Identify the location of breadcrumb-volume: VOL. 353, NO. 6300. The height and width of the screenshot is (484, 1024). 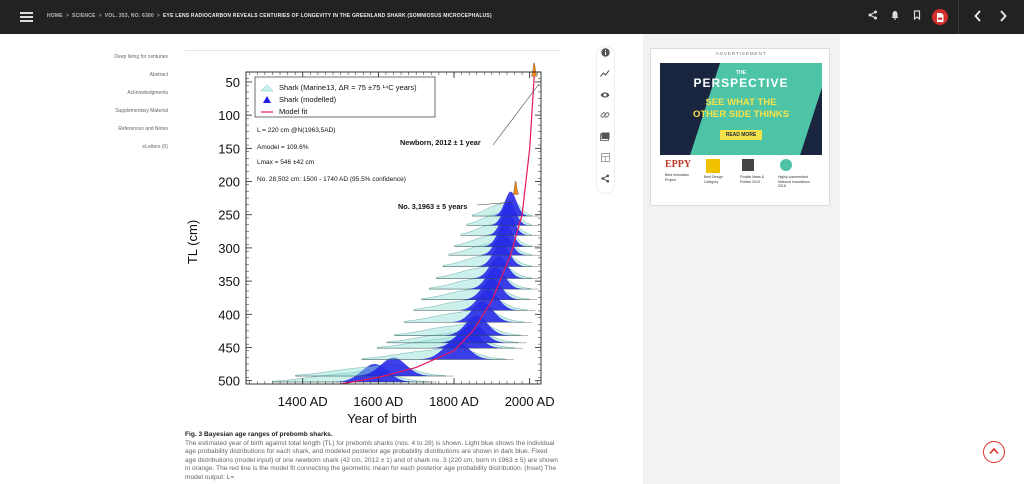
(129, 16).